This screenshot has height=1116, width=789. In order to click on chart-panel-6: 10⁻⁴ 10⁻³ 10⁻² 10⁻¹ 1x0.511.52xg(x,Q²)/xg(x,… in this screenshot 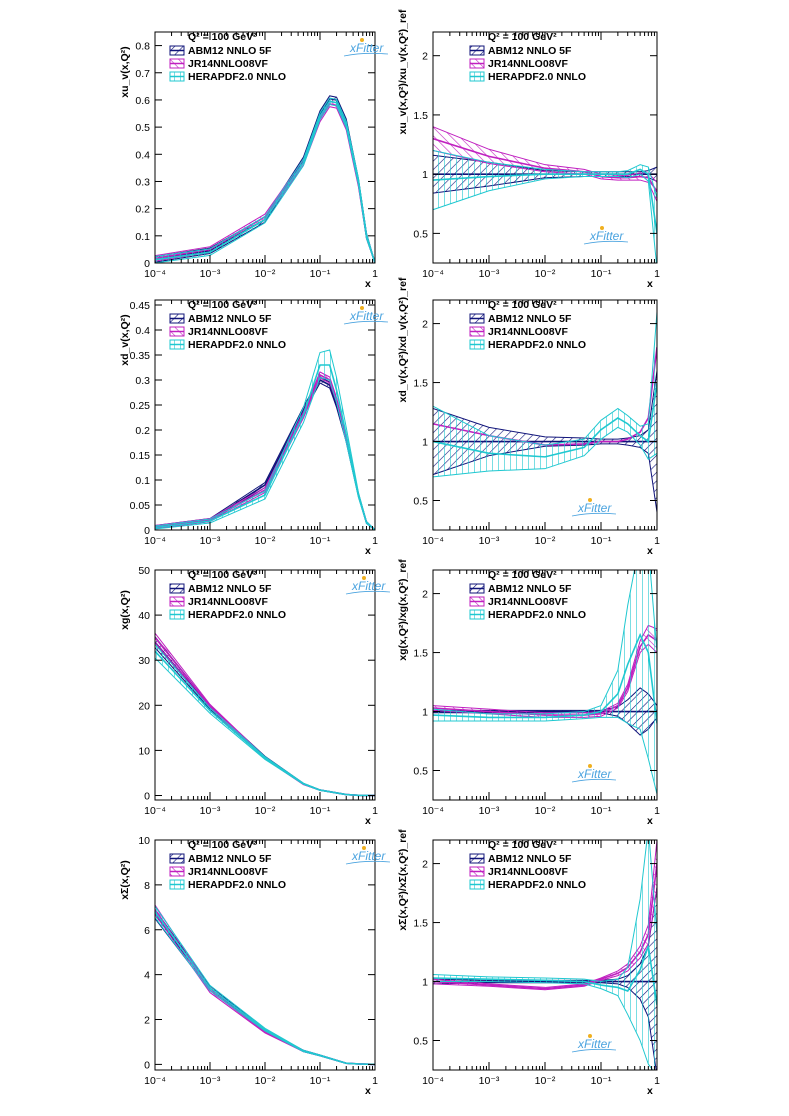, I will do `click(528, 693)`.